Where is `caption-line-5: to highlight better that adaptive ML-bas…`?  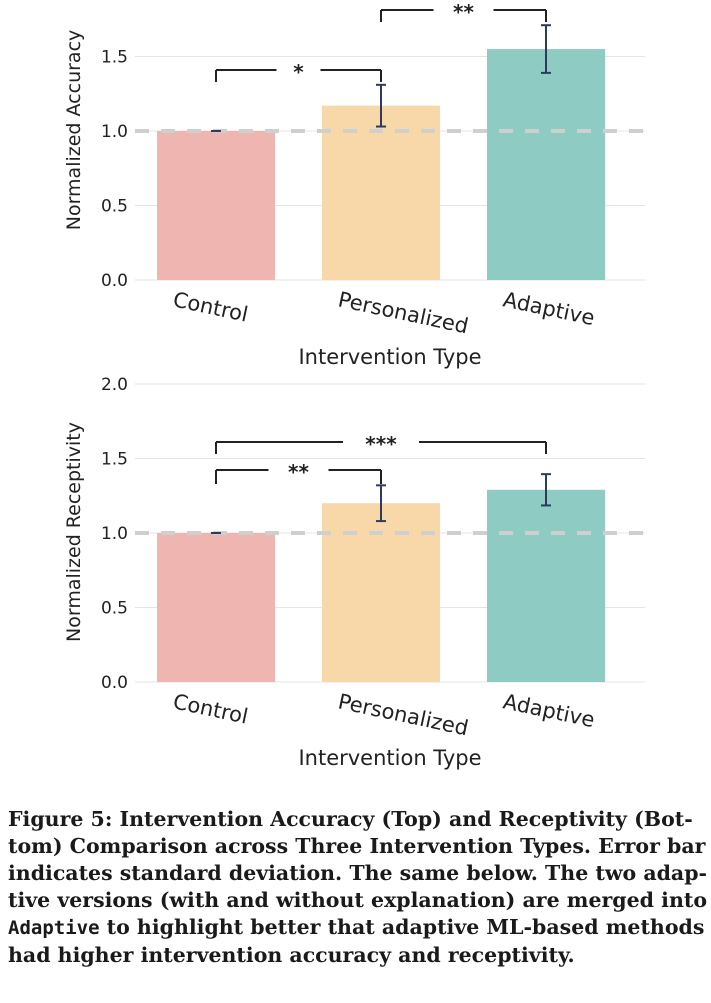 caption-line-5: to highlight better that adaptive ML-bas… is located at coordinates (402, 927).